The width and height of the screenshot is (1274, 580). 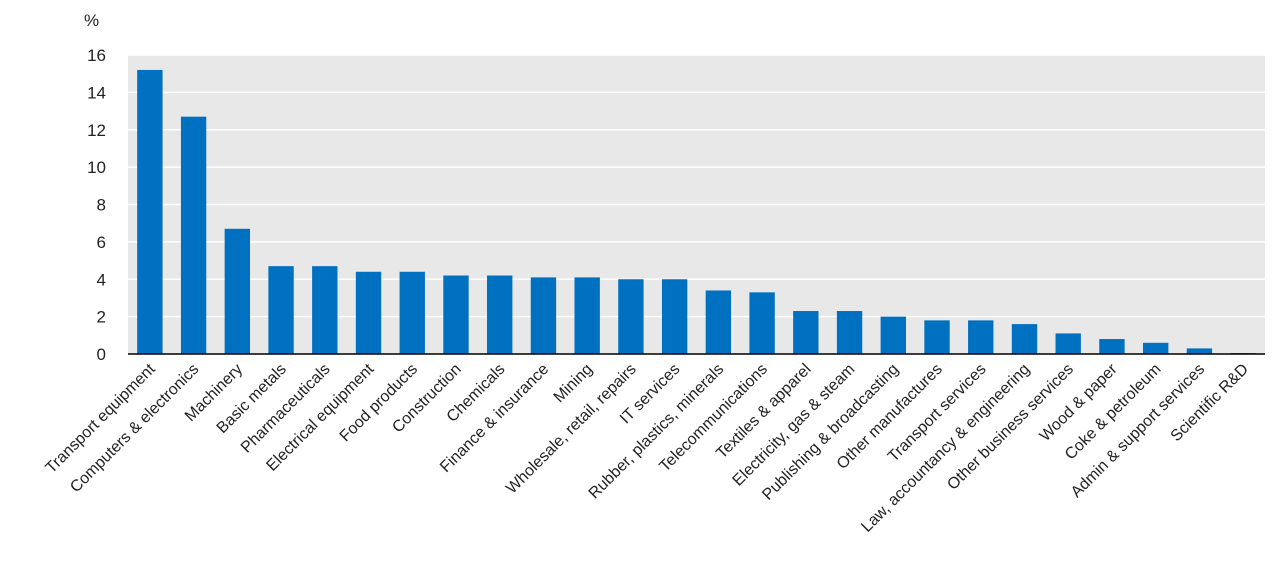 I want to click on y-tick-label: 14, so click(x=96, y=92).